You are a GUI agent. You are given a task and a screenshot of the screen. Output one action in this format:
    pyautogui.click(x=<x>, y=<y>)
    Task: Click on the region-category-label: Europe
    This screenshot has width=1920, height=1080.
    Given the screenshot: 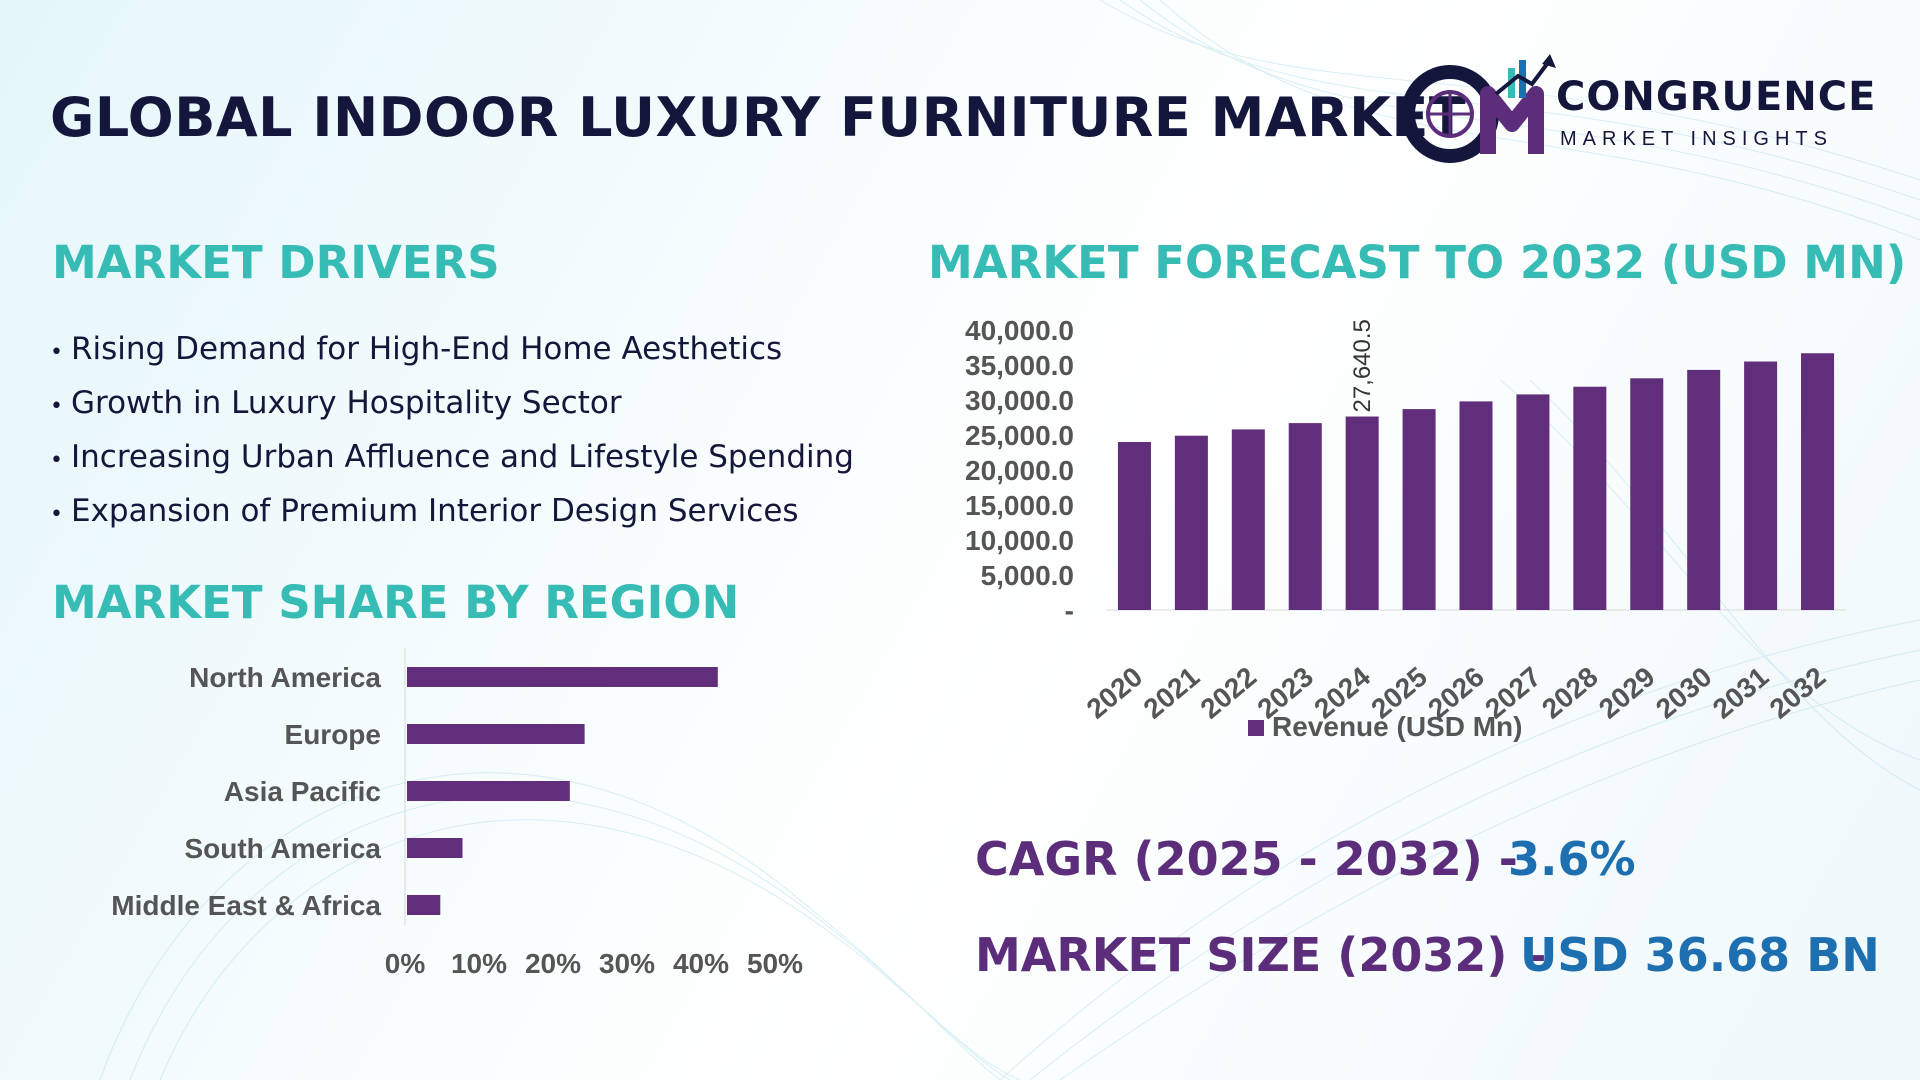 What is the action you would take?
    pyautogui.click(x=333, y=734)
    